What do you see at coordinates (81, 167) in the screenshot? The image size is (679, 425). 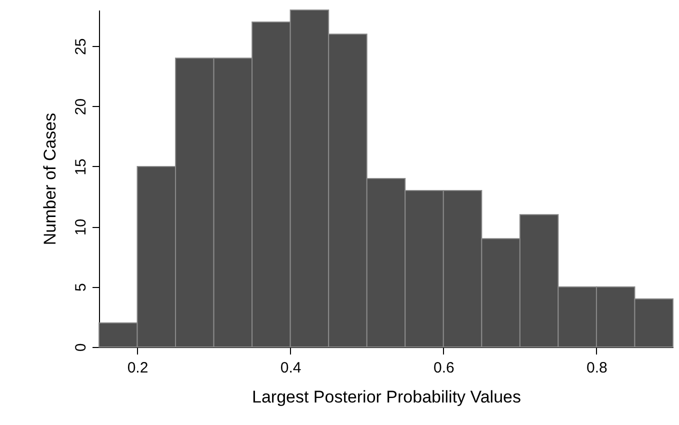 I see `y-tick-label: 15` at bounding box center [81, 167].